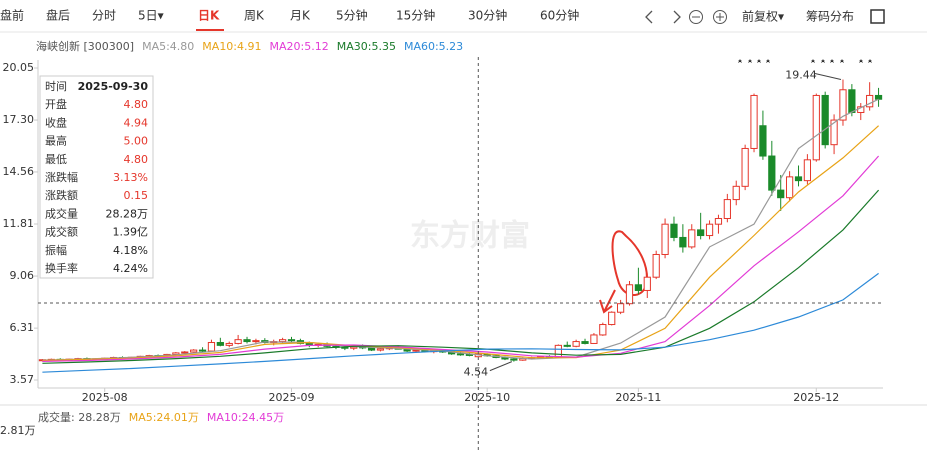 The image size is (927, 454). Describe the element at coordinates (696, 17) in the screenshot. I see `zoom-out` at that location.